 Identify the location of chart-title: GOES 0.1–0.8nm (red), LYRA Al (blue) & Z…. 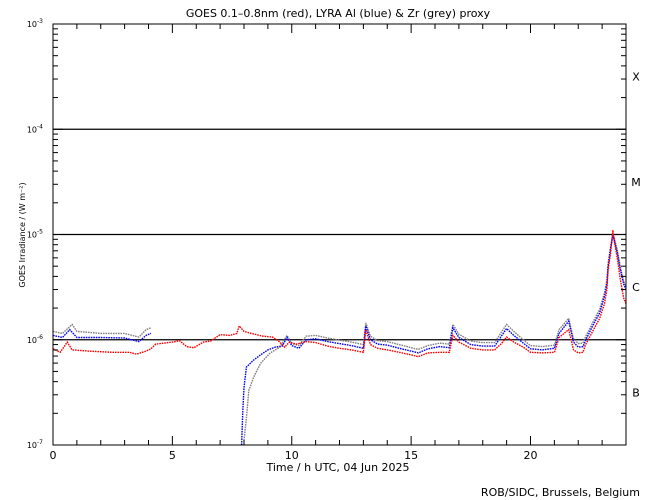
(338, 13).